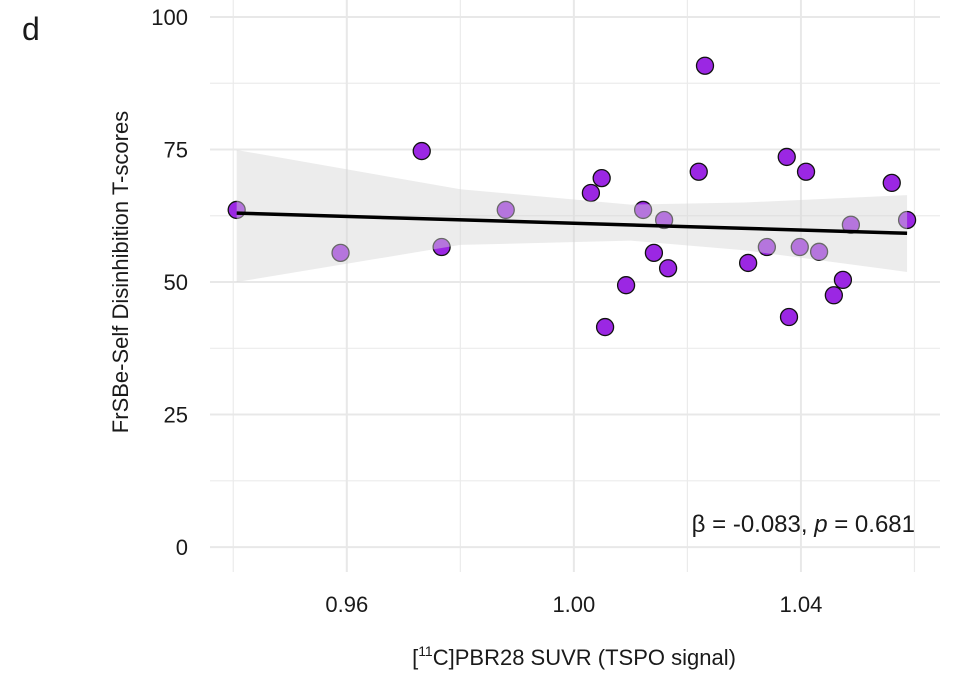  I want to click on y-tick-label: 100, so click(169, 17).